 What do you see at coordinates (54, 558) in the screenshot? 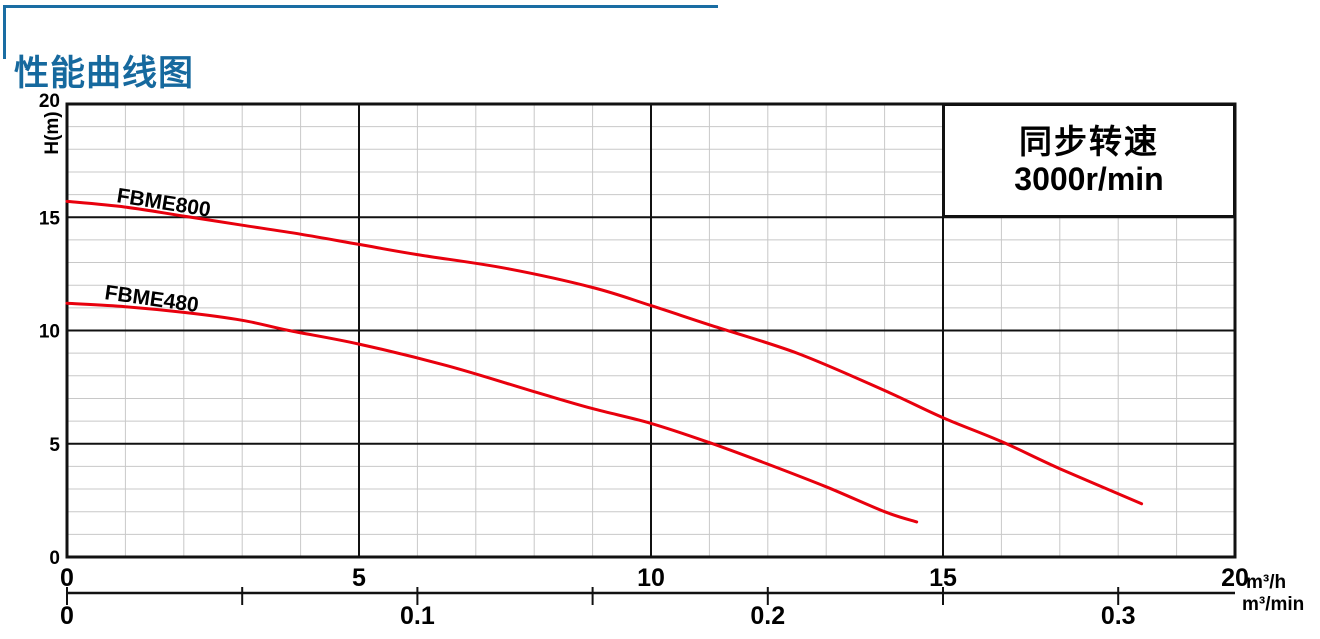
I see `y-tick-label: 0` at bounding box center [54, 558].